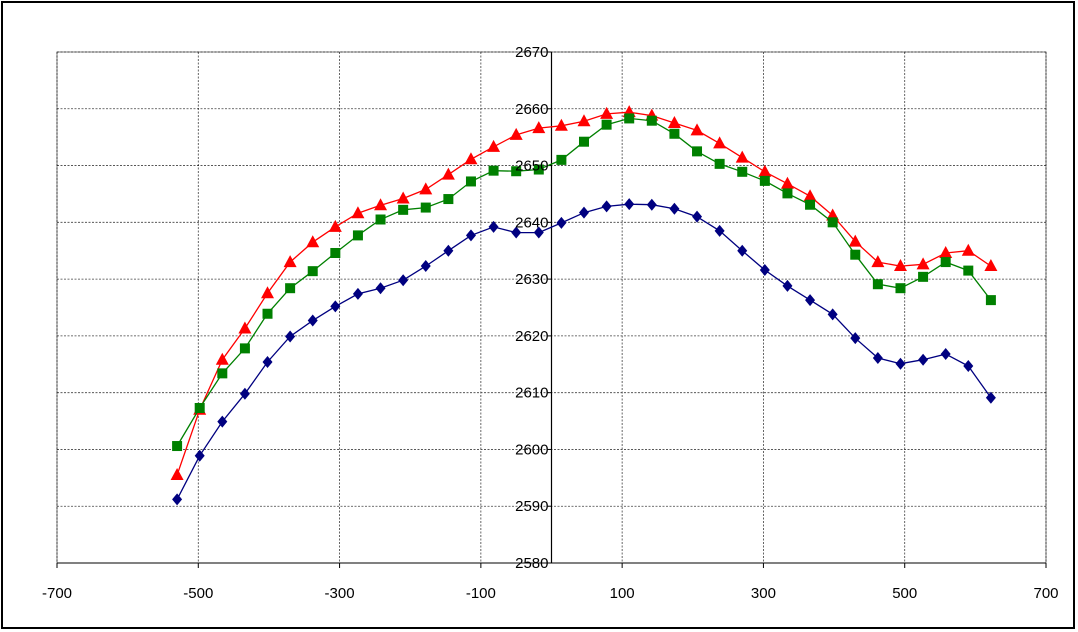 Image resolution: width=1078 pixels, height=632 pixels. What do you see at coordinates (904, 593) in the screenshot?
I see `x-tick-label: 500` at bounding box center [904, 593].